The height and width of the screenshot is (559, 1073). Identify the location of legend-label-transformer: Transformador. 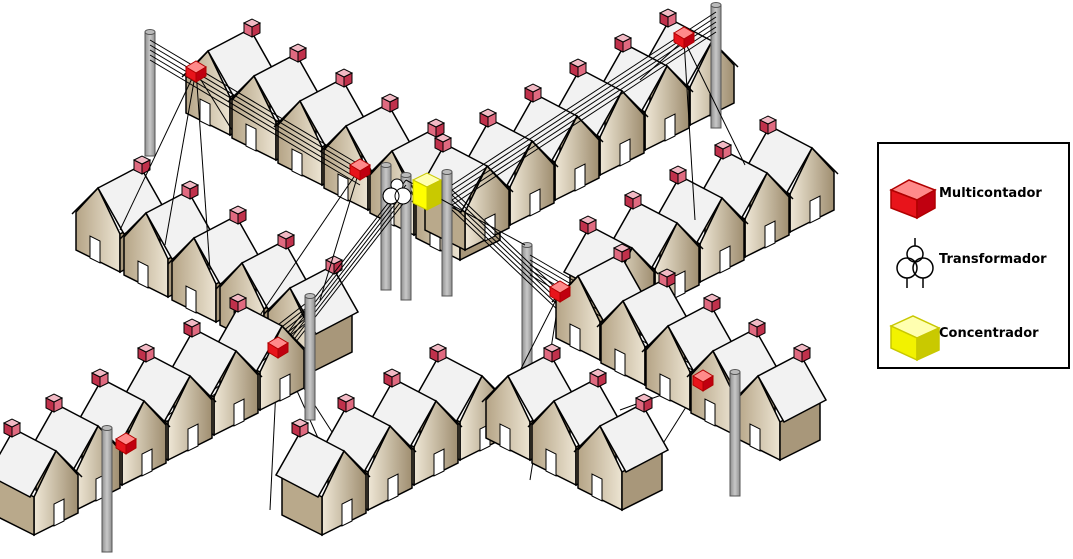
(993, 259).